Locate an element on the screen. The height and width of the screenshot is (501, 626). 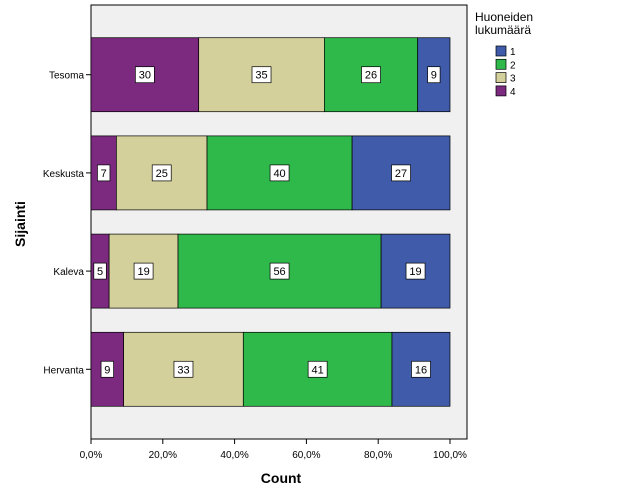
data-label-tesoma-3: 35 is located at coordinates (261, 76).